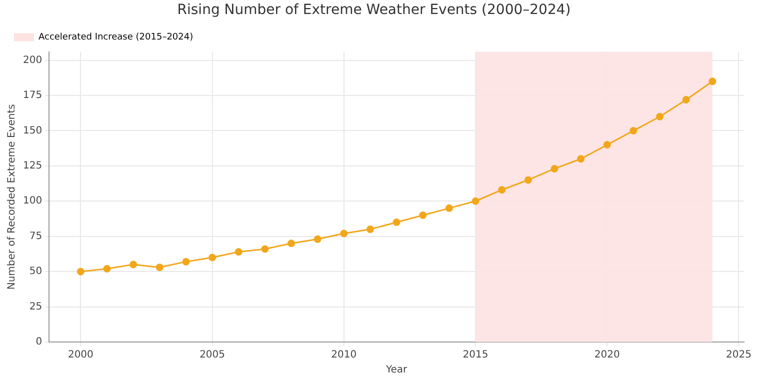 This screenshot has height=376, width=758. What do you see at coordinates (607, 355) in the screenshot?
I see `x-tick-label: 2020` at bounding box center [607, 355].